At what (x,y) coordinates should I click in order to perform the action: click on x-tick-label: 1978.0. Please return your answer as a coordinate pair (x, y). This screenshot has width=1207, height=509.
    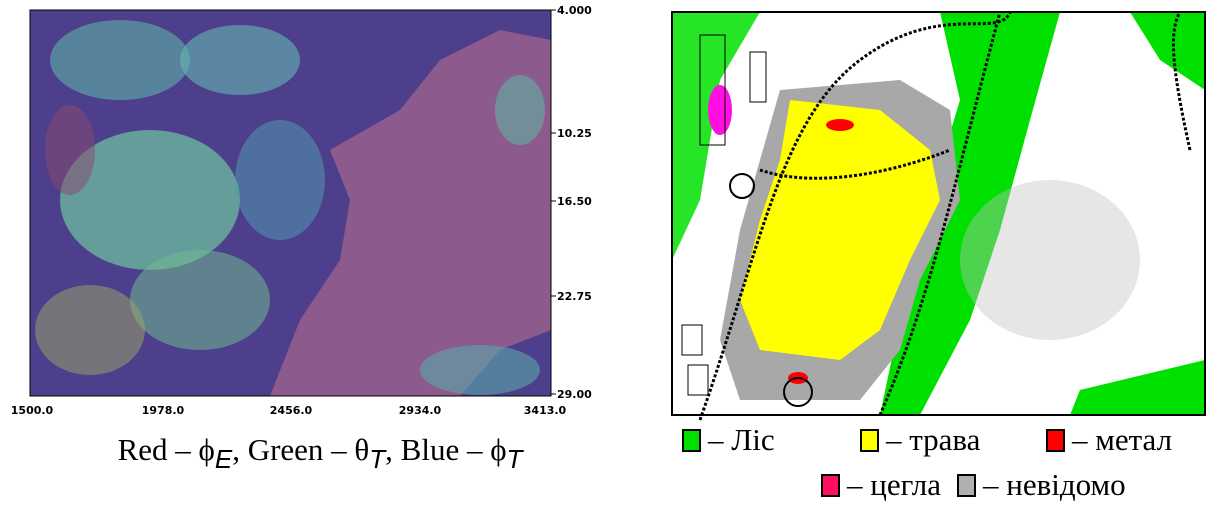
    Looking at the image, I should click on (163, 410).